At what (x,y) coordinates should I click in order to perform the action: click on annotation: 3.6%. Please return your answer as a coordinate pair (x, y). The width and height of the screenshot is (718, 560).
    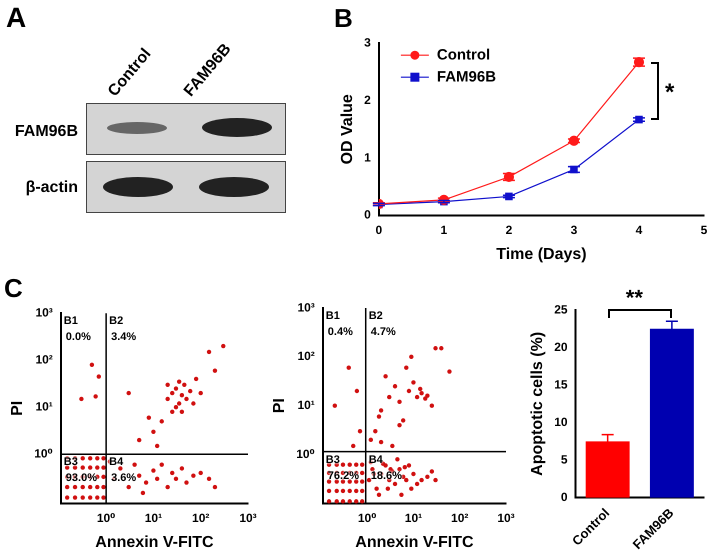
    Looking at the image, I should click on (123, 478).